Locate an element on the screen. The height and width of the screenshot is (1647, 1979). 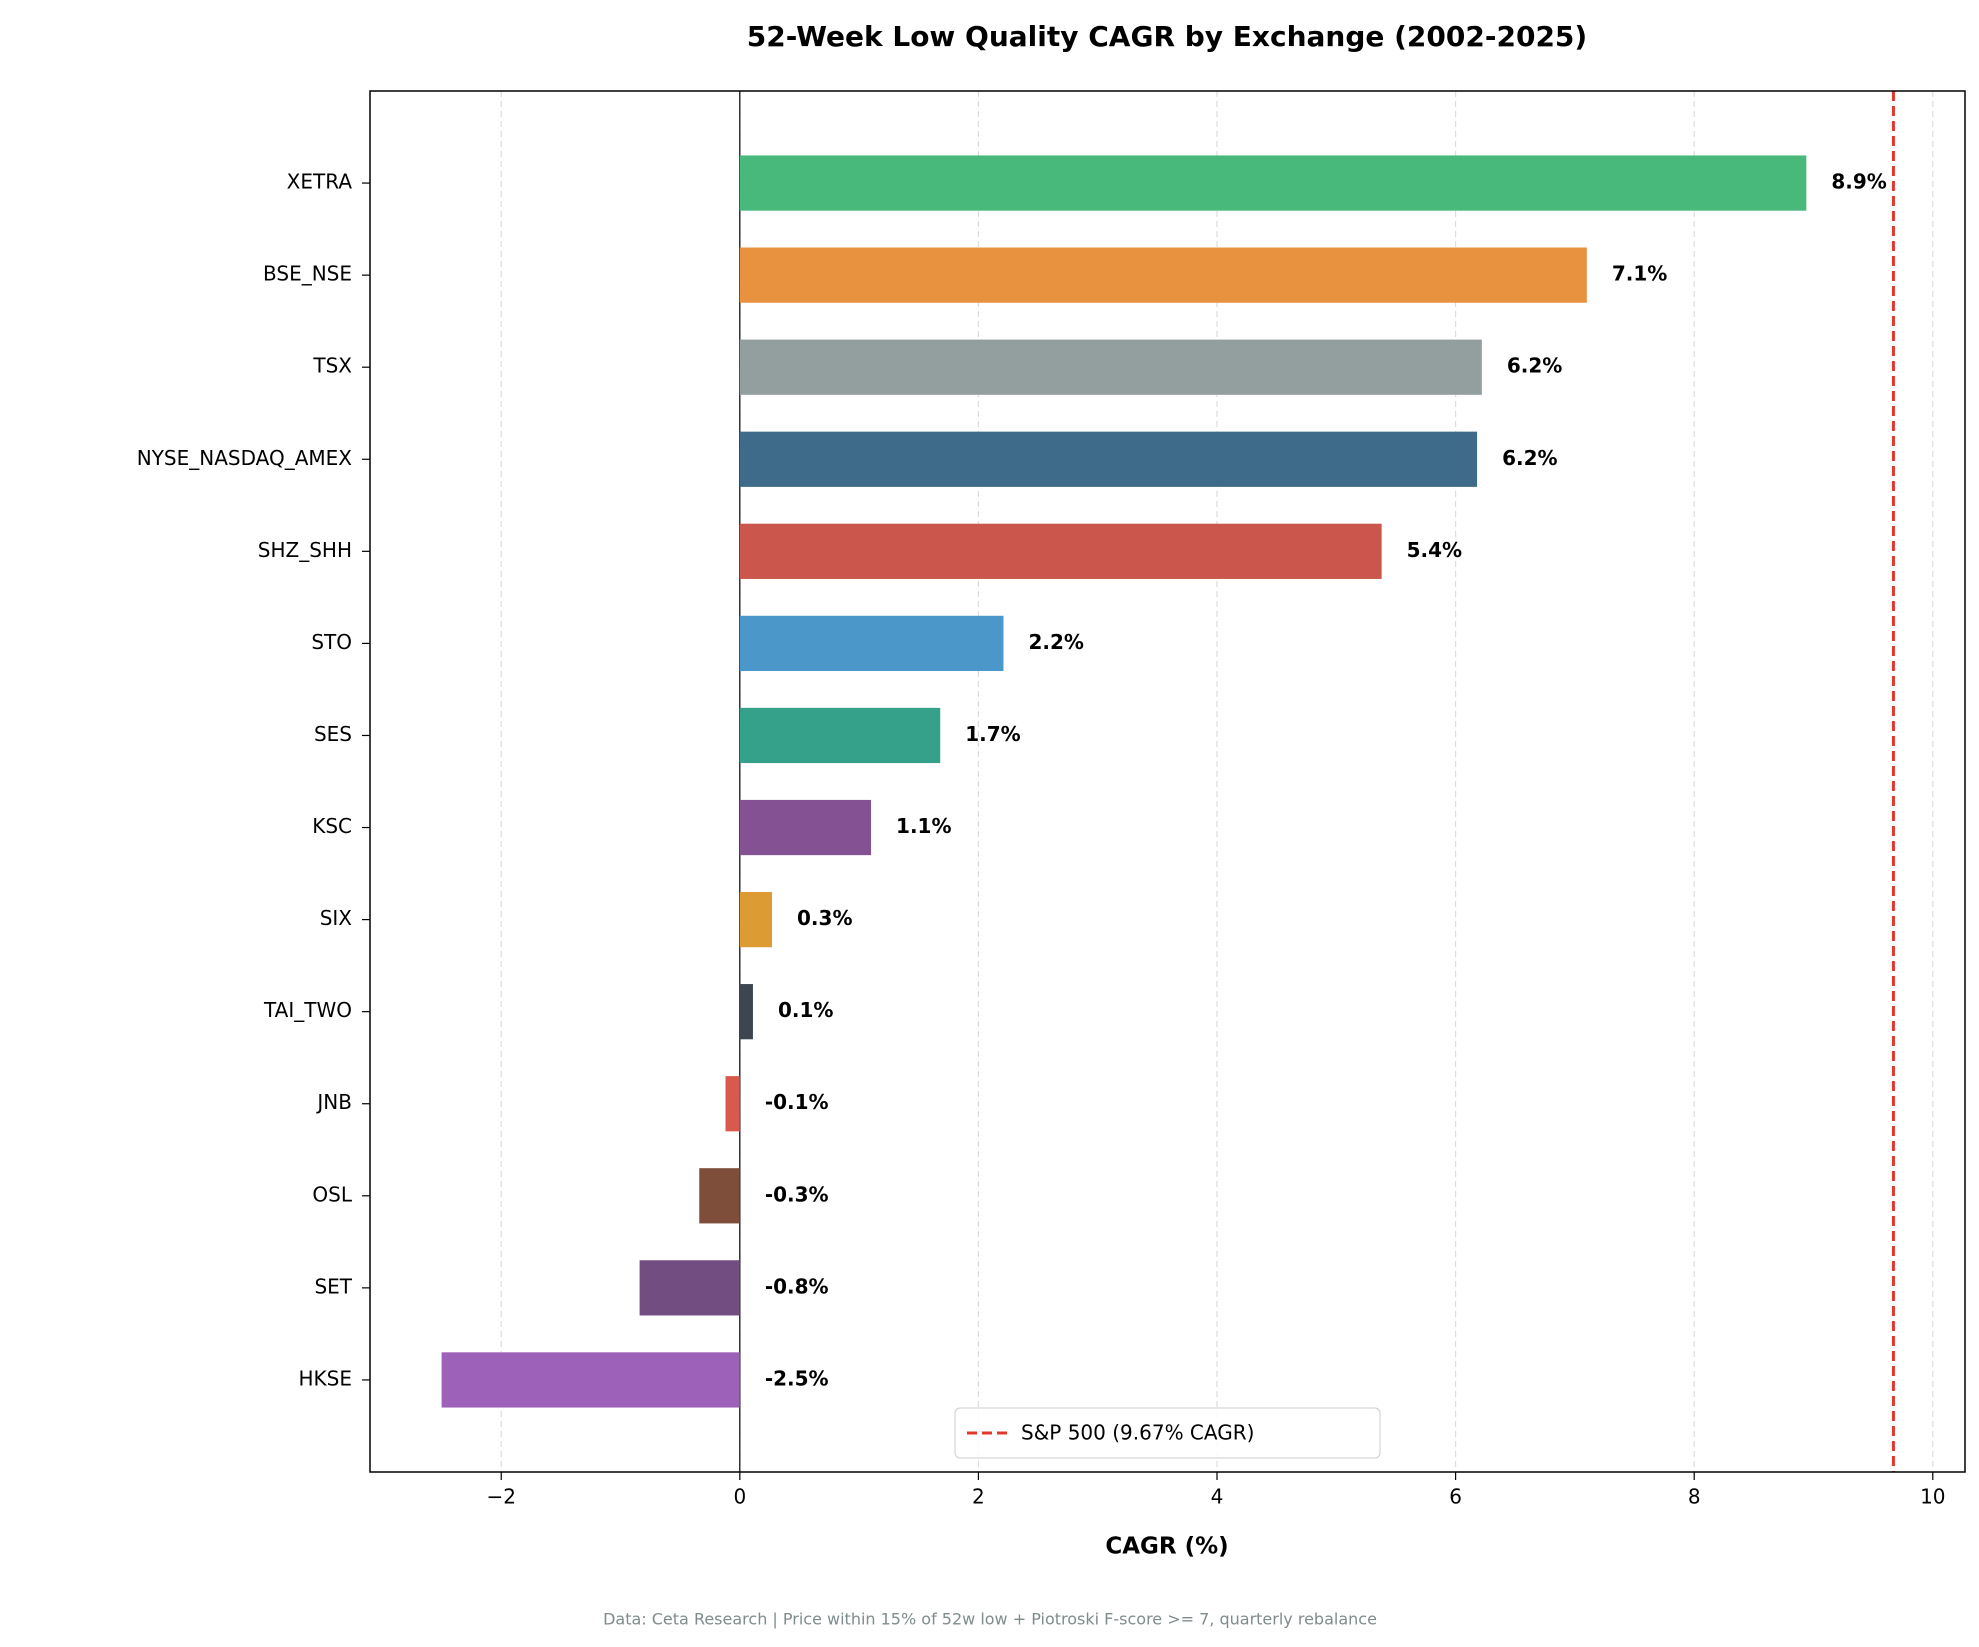
legend-box is located at coordinates (1167, 1433).